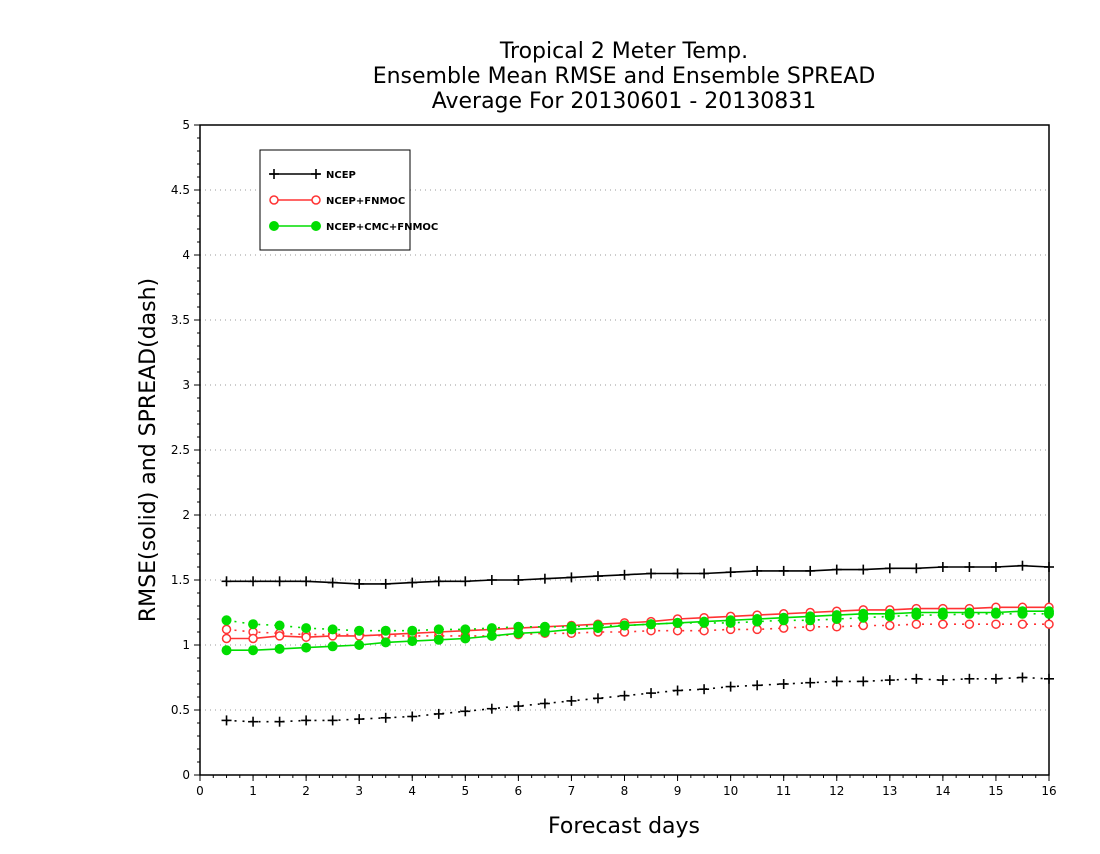 The image size is (1100, 854). What do you see at coordinates (180, 190) in the screenshot?
I see `y-tick-label: 4.5` at bounding box center [180, 190].